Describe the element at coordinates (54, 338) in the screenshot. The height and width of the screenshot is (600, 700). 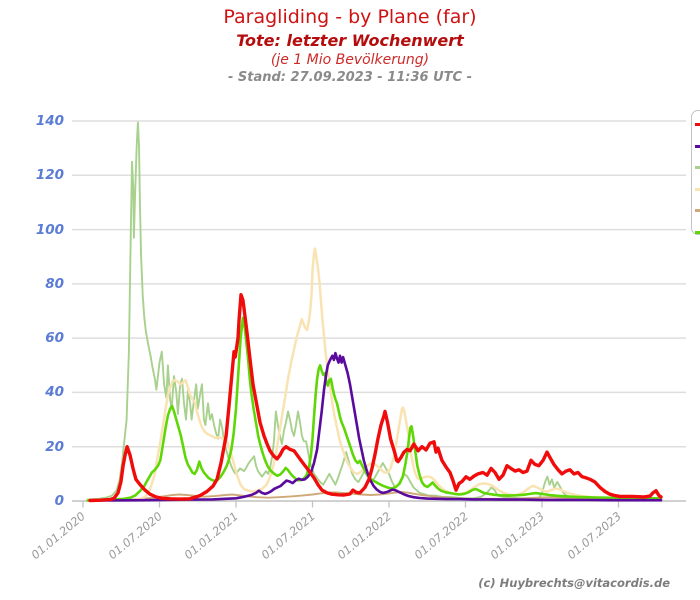
I see `y-tick-label: 60` at that location.